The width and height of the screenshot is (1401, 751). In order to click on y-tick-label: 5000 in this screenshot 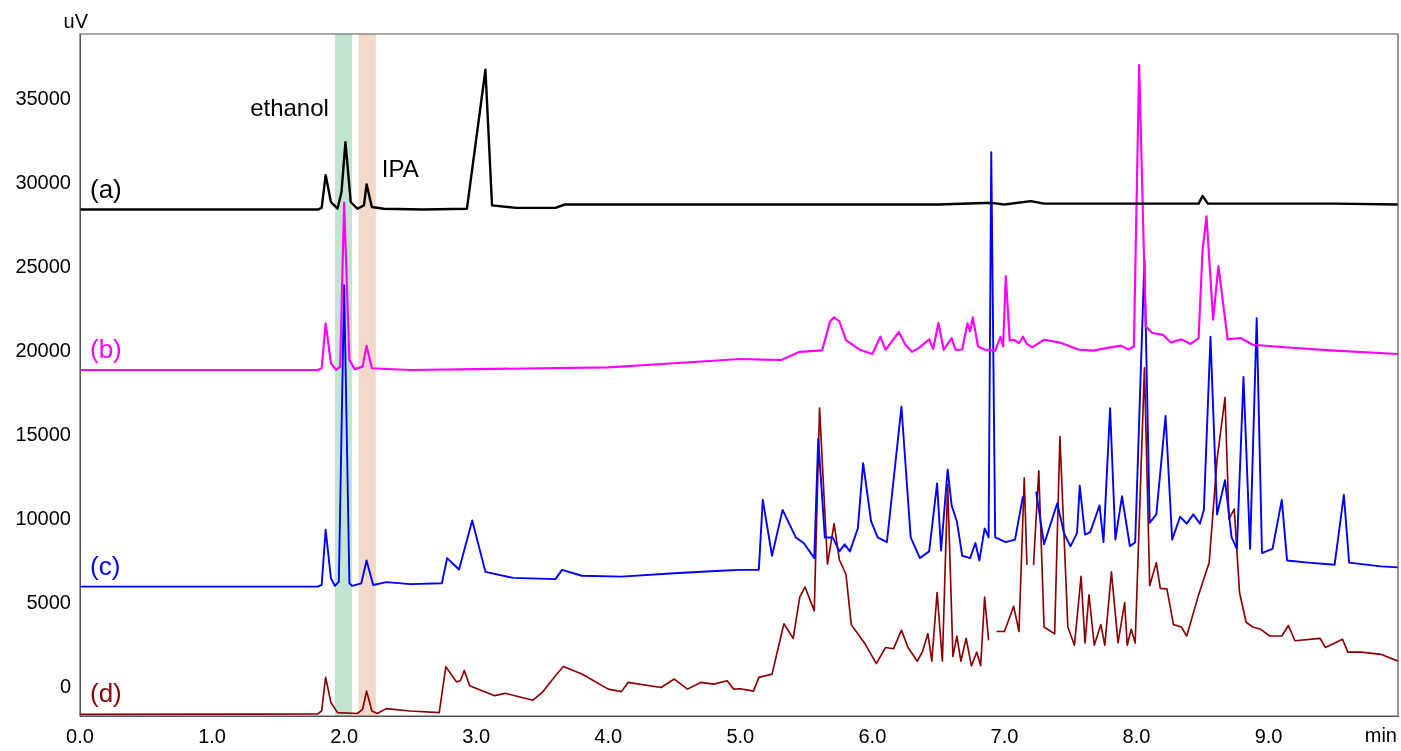, I will do `click(48, 601)`.